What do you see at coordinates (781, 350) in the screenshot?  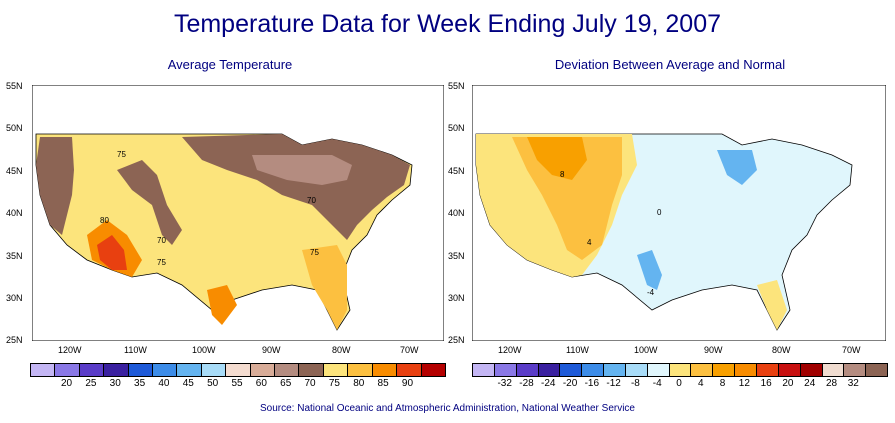 I see `lon-label: 80W` at bounding box center [781, 350].